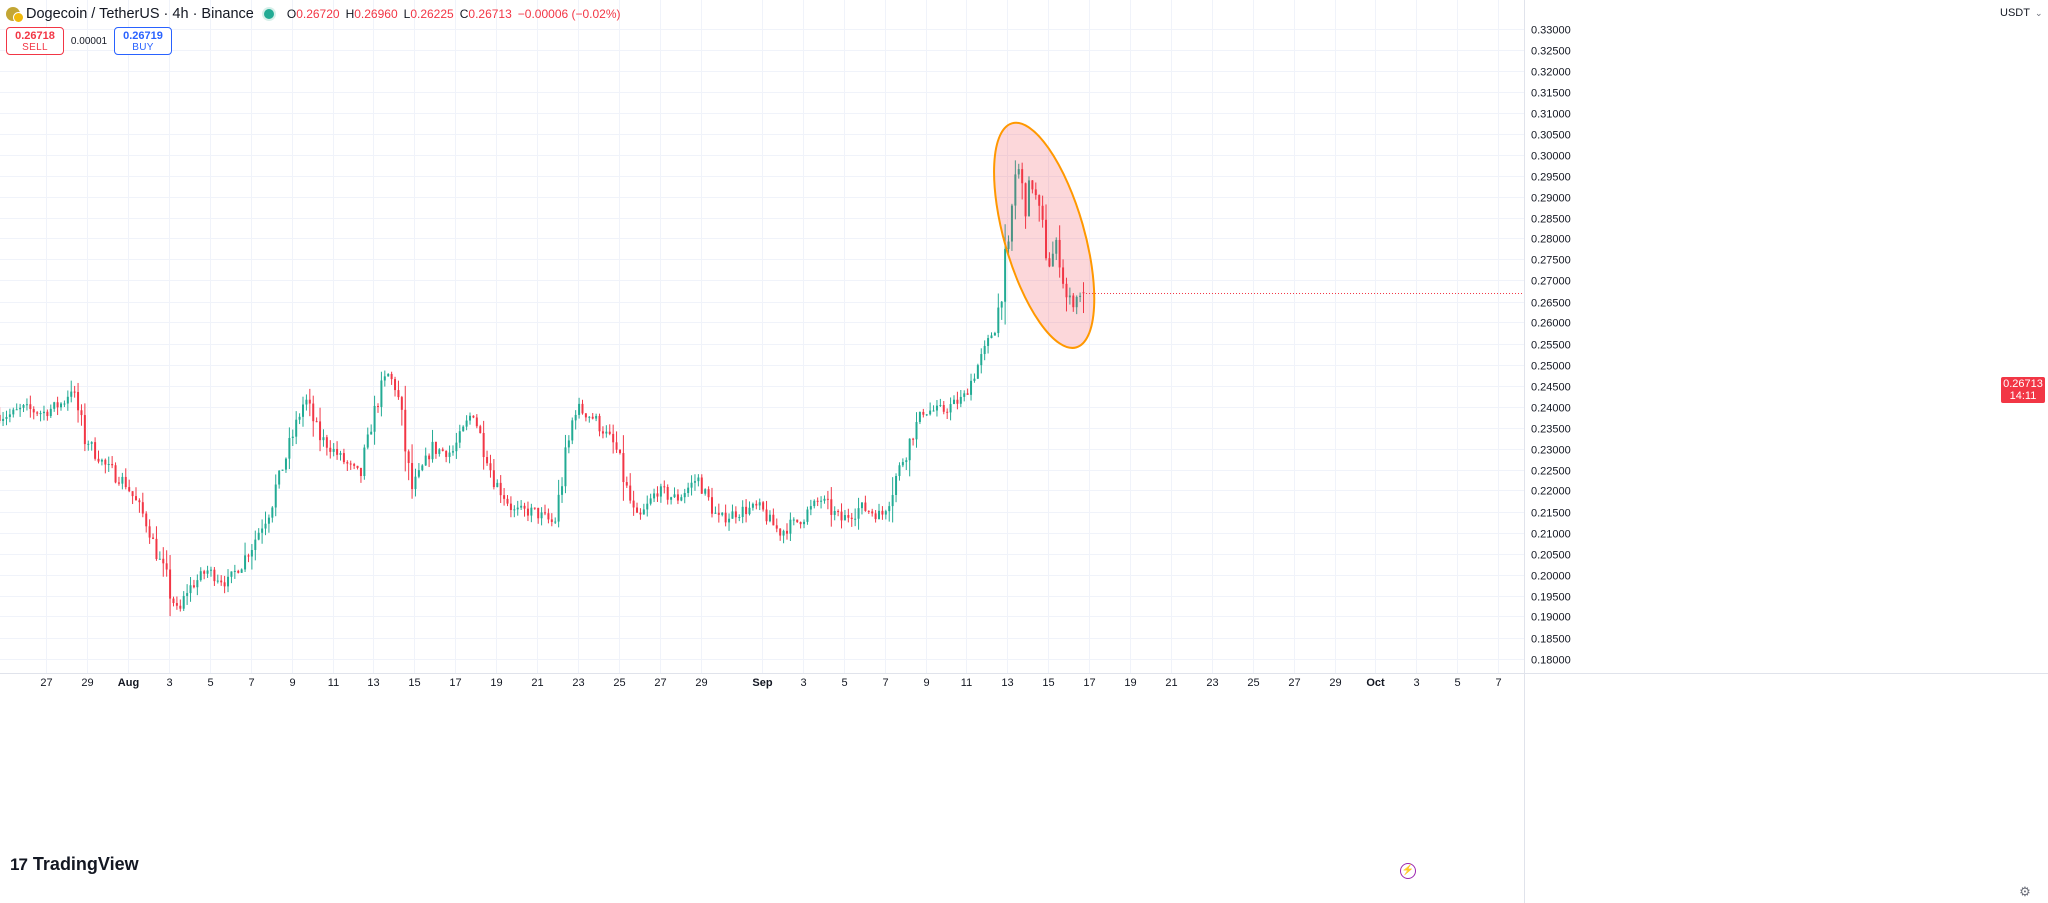 This screenshot has width=2048, height=903. What do you see at coordinates (373, 683) in the screenshot?
I see `x-tick-label: 13` at bounding box center [373, 683].